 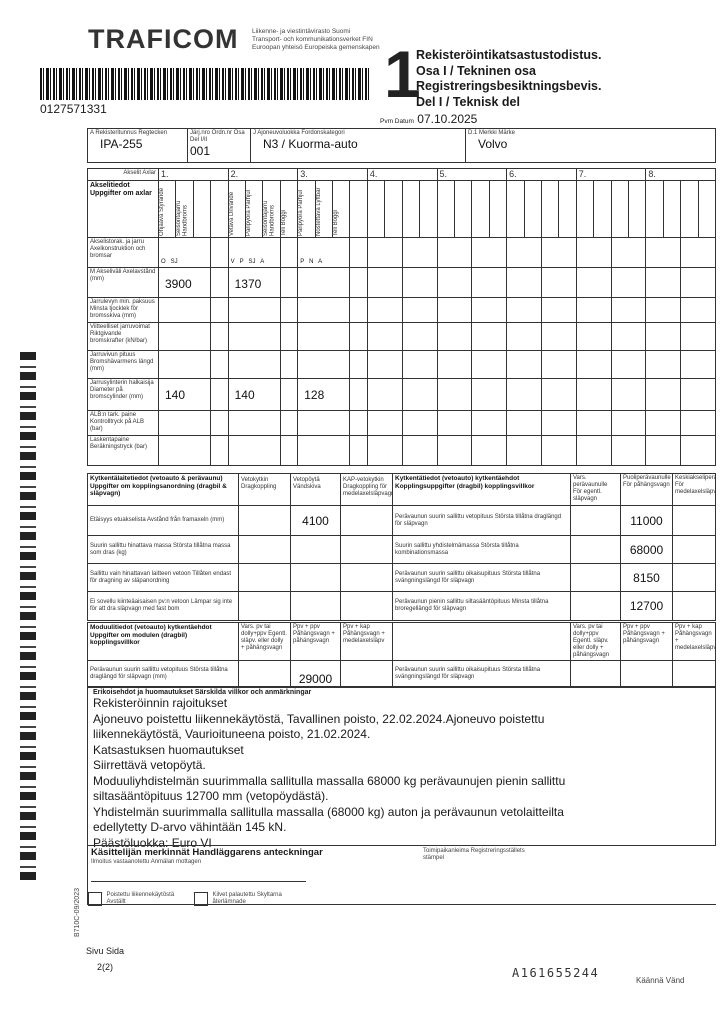 What do you see at coordinates (315, 674) in the screenshot?
I see `module-value-cell: 29000` at bounding box center [315, 674].